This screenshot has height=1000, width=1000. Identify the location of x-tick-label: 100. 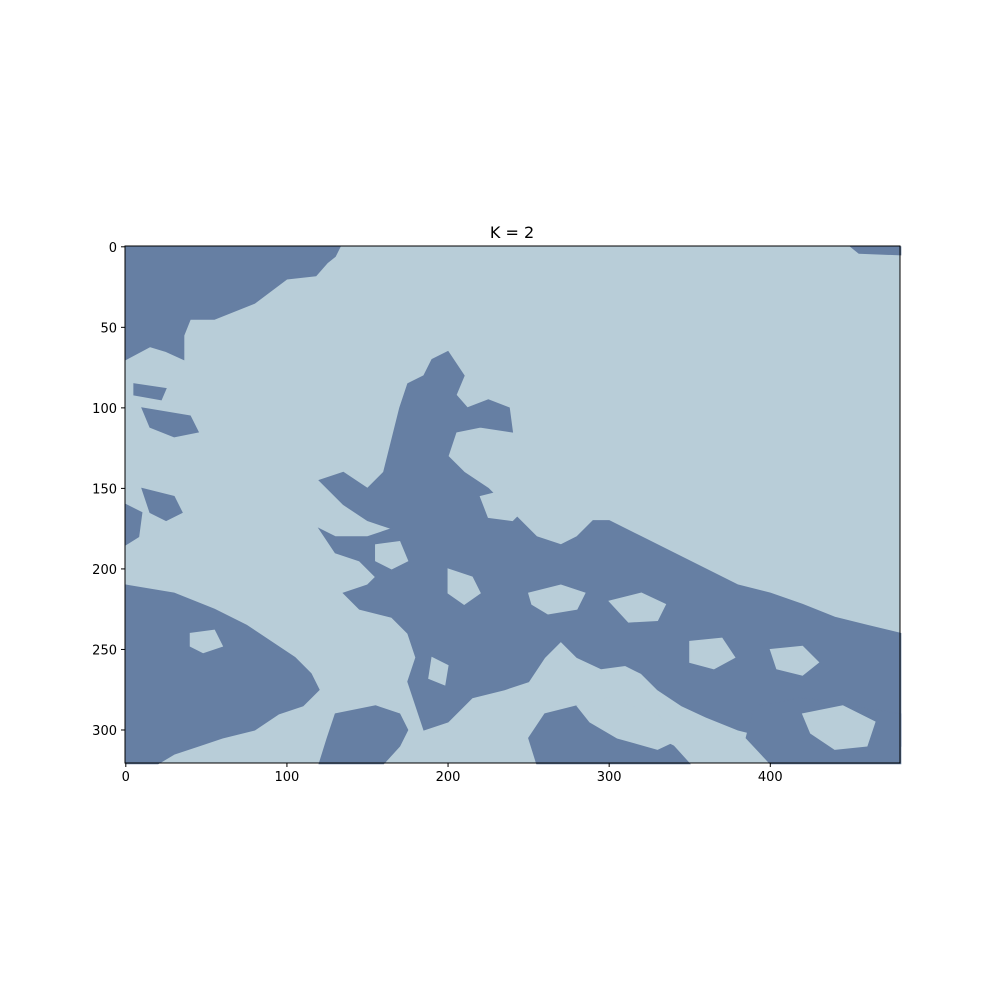
(287, 777).